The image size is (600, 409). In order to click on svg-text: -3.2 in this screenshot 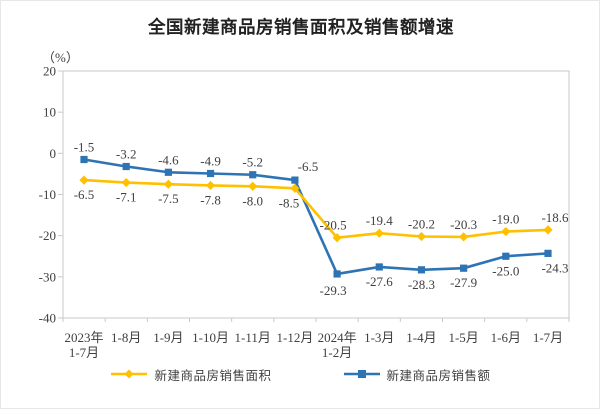, I will do `click(126, 154)`.